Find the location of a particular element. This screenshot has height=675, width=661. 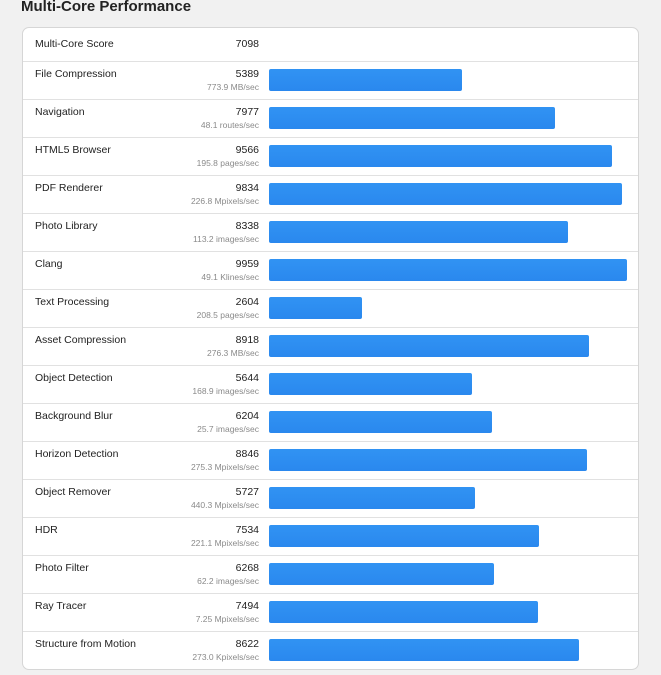

benchmark-score: 8846 is located at coordinates (247, 454).